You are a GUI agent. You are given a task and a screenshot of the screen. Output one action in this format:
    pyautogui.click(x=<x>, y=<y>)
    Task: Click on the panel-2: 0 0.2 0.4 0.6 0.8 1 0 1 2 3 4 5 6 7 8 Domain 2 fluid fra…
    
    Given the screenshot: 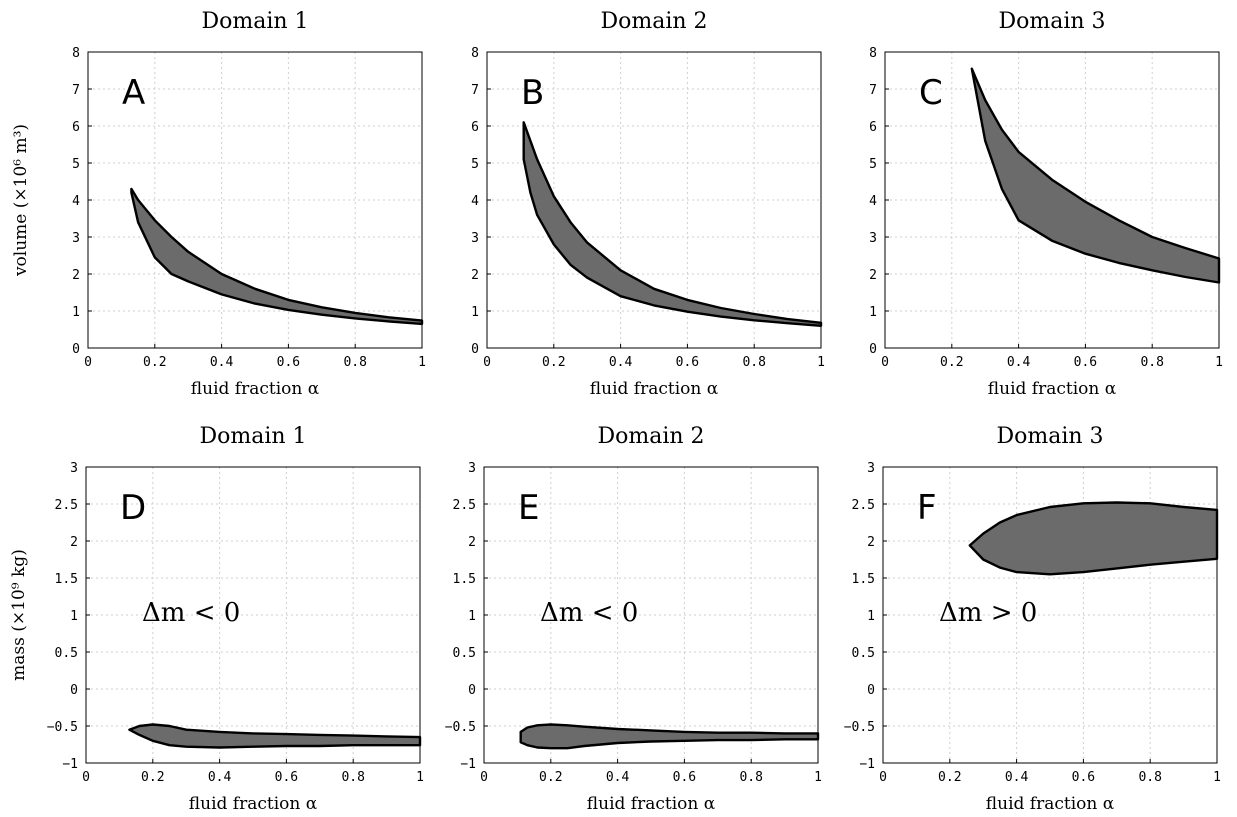 What is the action you would take?
    pyautogui.click(x=648, y=204)
    